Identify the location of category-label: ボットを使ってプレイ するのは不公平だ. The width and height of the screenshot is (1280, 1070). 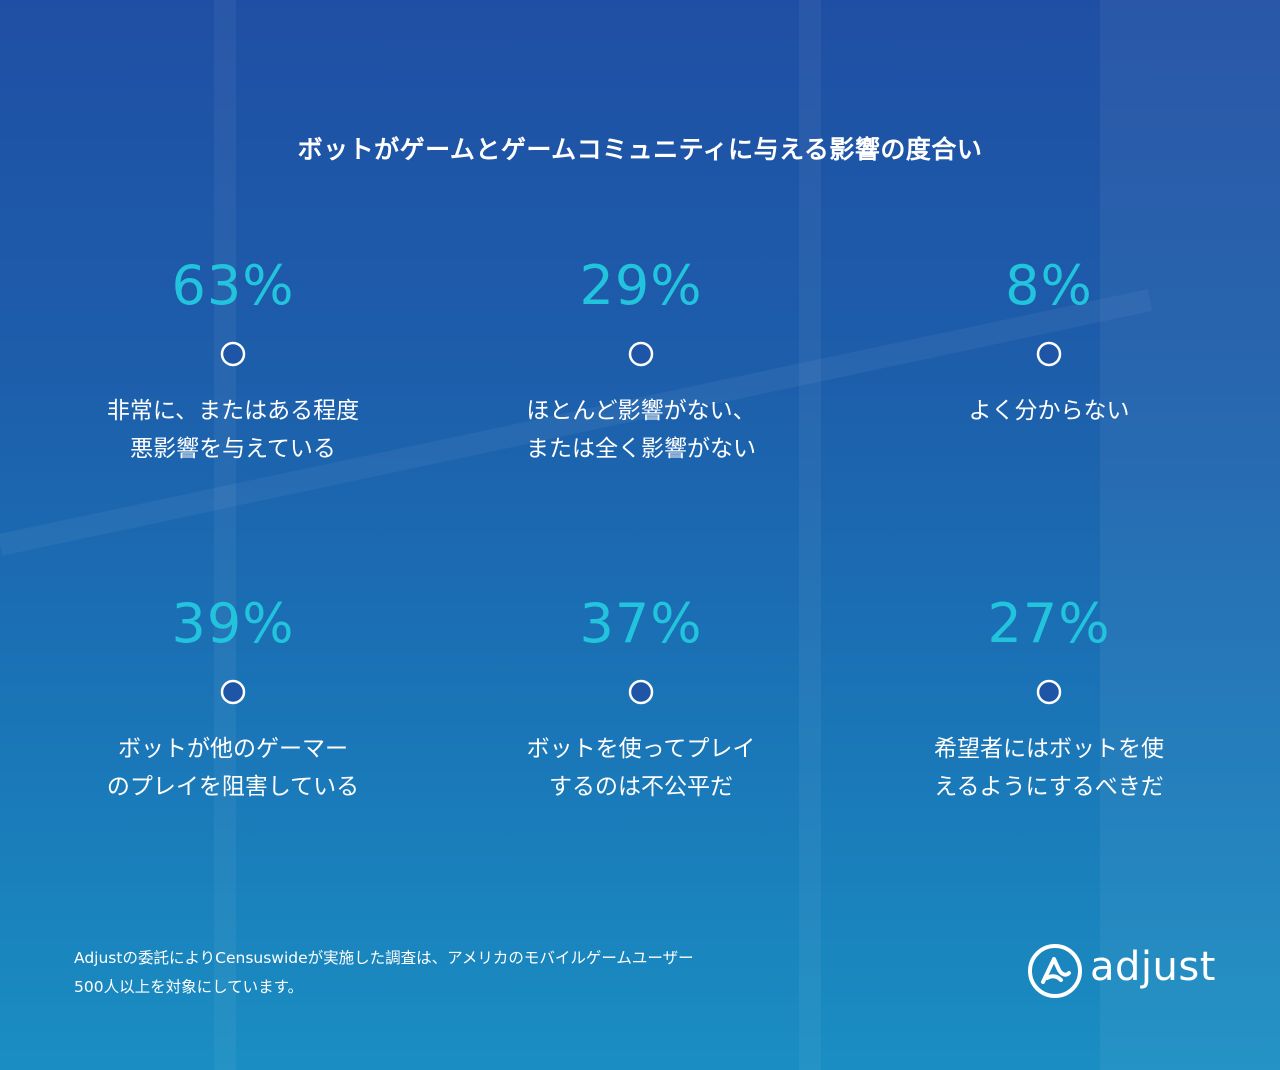
(641, 768).